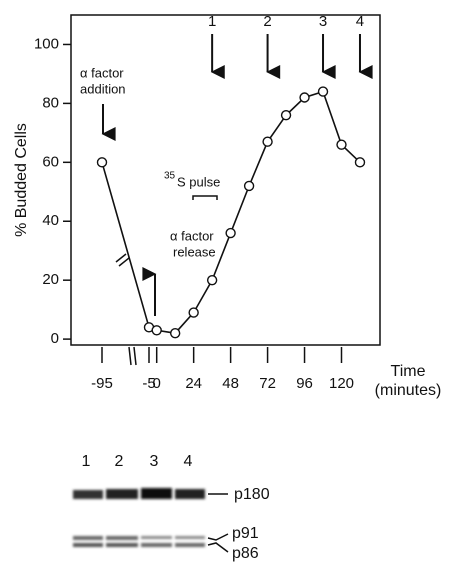  What do you see at coordinates (323, 21) in the screenshot?
I see `sample-label: 3` at bounding box center [323, 21].